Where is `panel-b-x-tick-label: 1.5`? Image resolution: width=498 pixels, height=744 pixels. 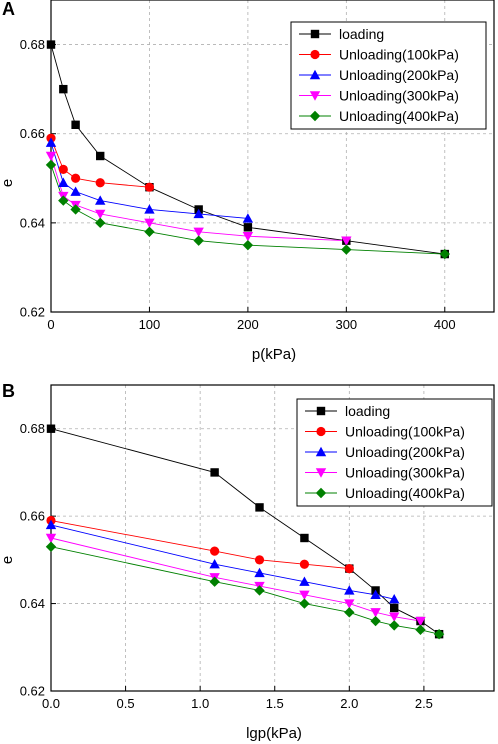 panel-b-x-tick-label: 1.5 is located at coordinates (275, 703).